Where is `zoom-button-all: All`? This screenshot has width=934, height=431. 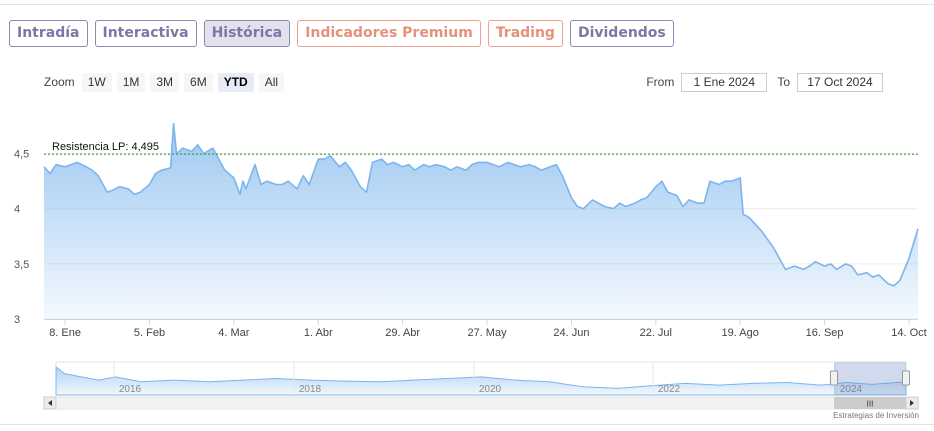
zoom-button-all: All is located at coordinates (271, 82).